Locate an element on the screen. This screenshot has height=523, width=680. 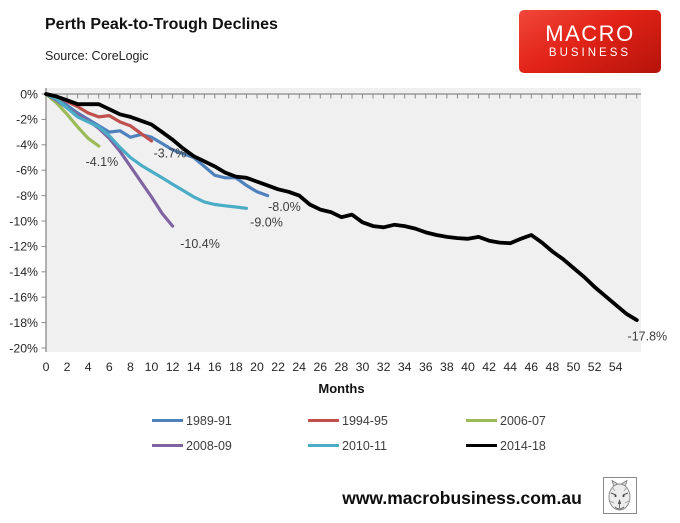
x-tick-label: 4 is located at coordinates (88, 367).